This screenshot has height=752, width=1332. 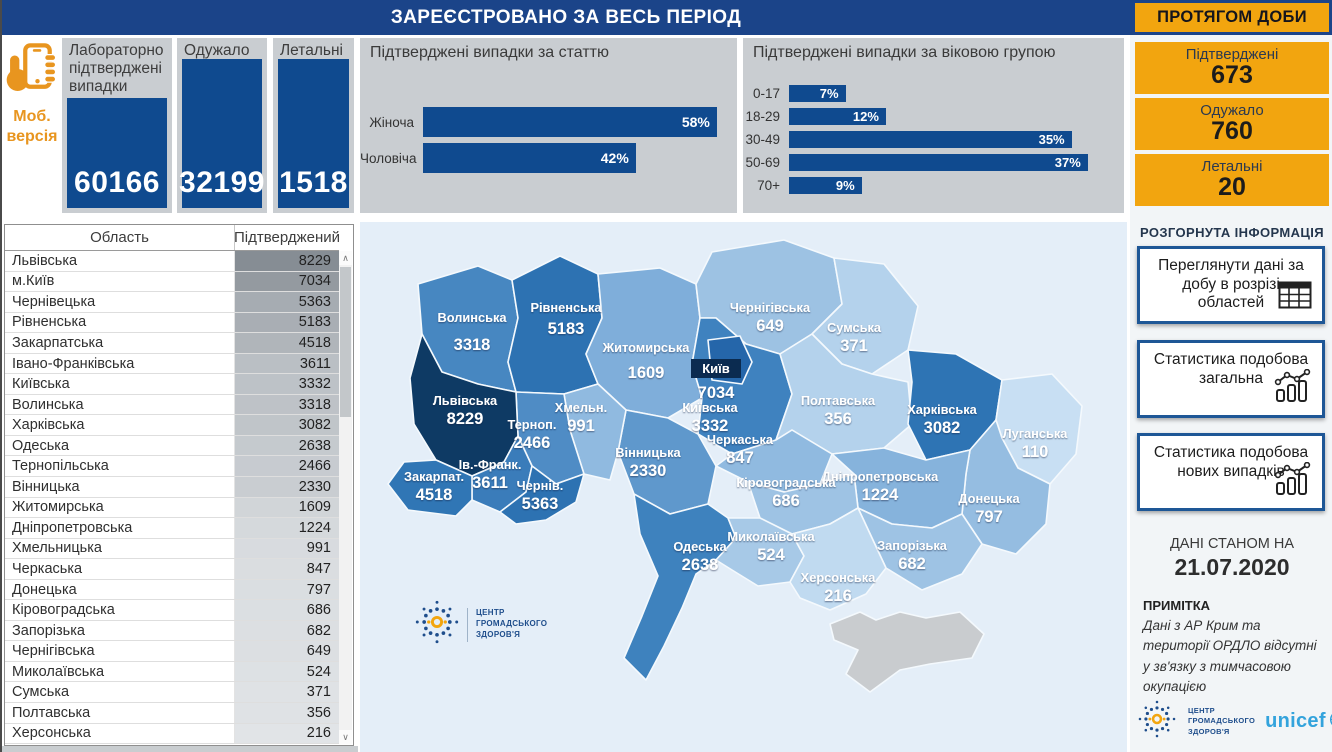 What do you see at coordinates (120, 237) in the screenshot?
I see `column-header-region: Область` at bounding box center [120, 237].